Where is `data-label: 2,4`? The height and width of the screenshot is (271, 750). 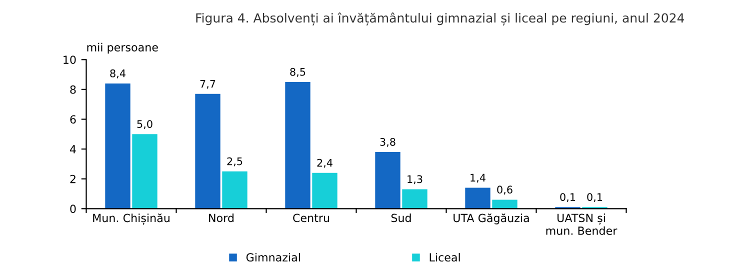
data-label: 2,4 is located at coordinates (324, 163).